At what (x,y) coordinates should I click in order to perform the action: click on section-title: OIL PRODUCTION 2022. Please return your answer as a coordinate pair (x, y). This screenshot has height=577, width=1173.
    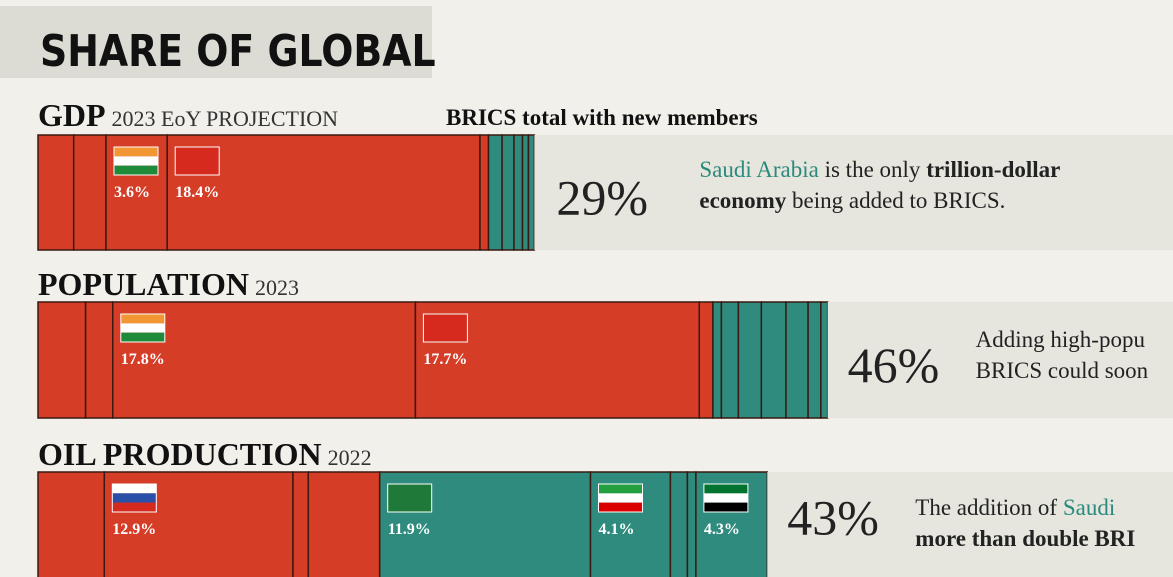
    Looking at the image, I should click on (205, 454).